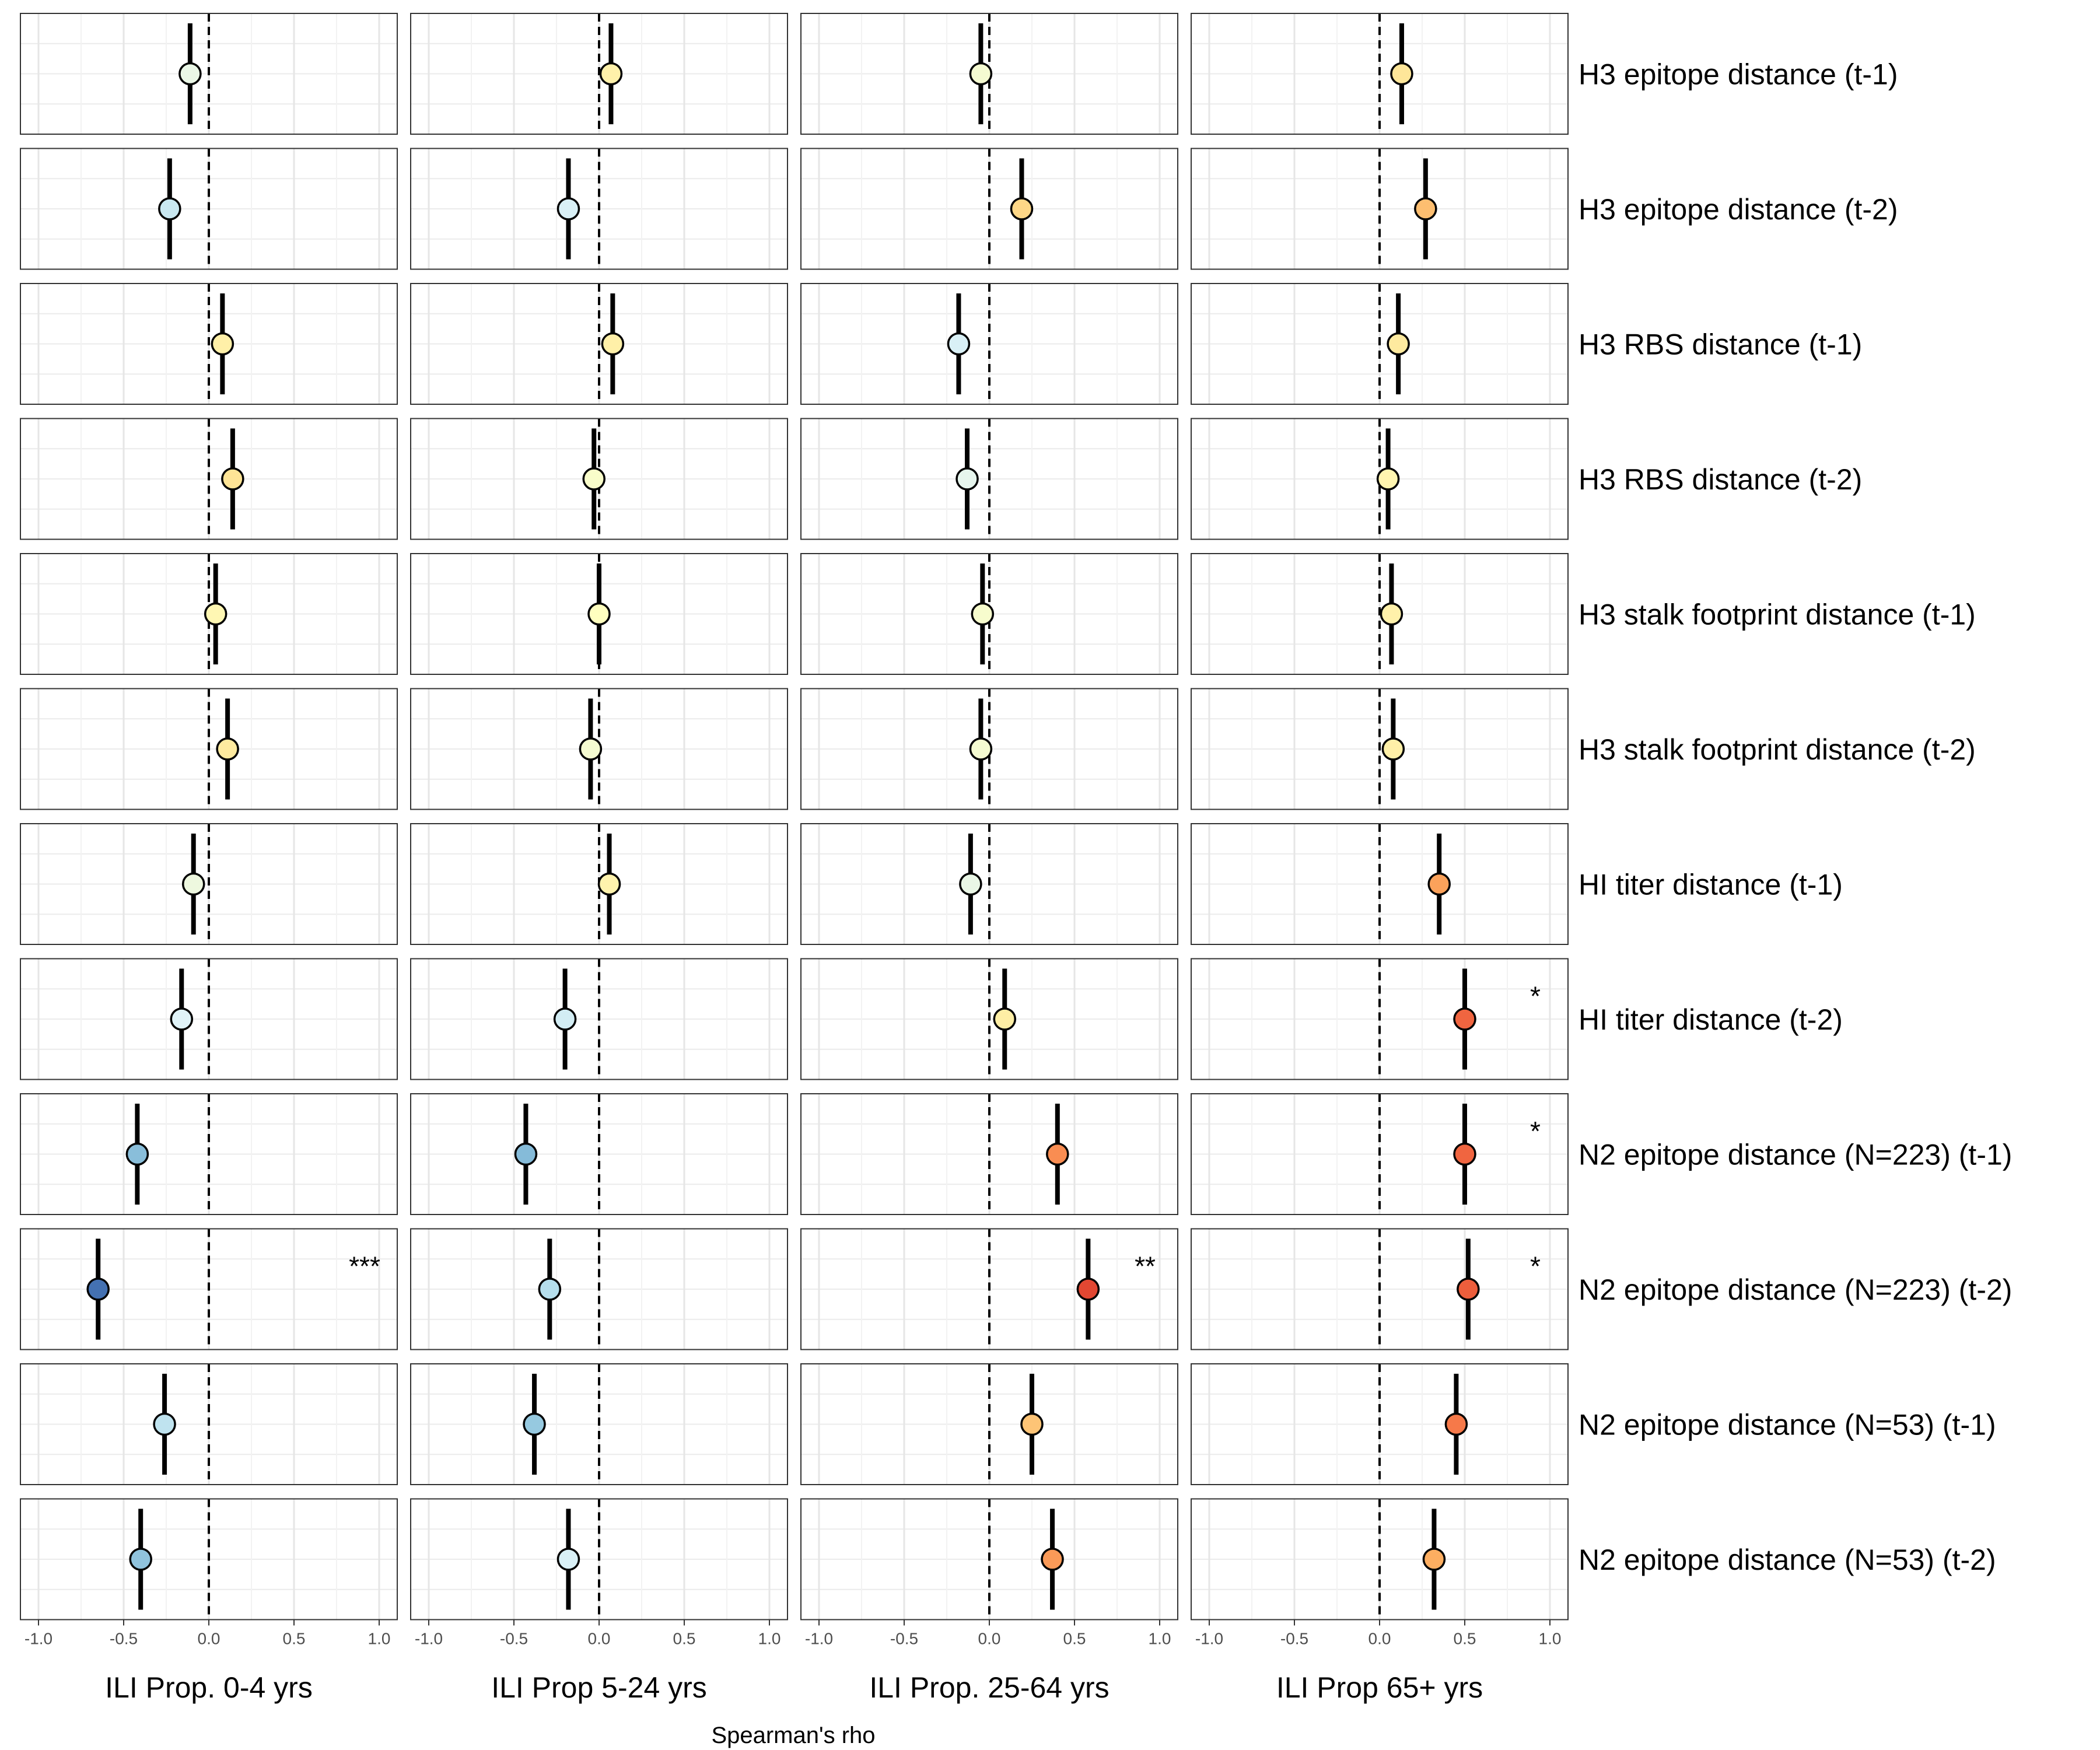  Describe the element at coordinates (1535, 1266) in the screenshot. I see `significance-label: *` at that location.